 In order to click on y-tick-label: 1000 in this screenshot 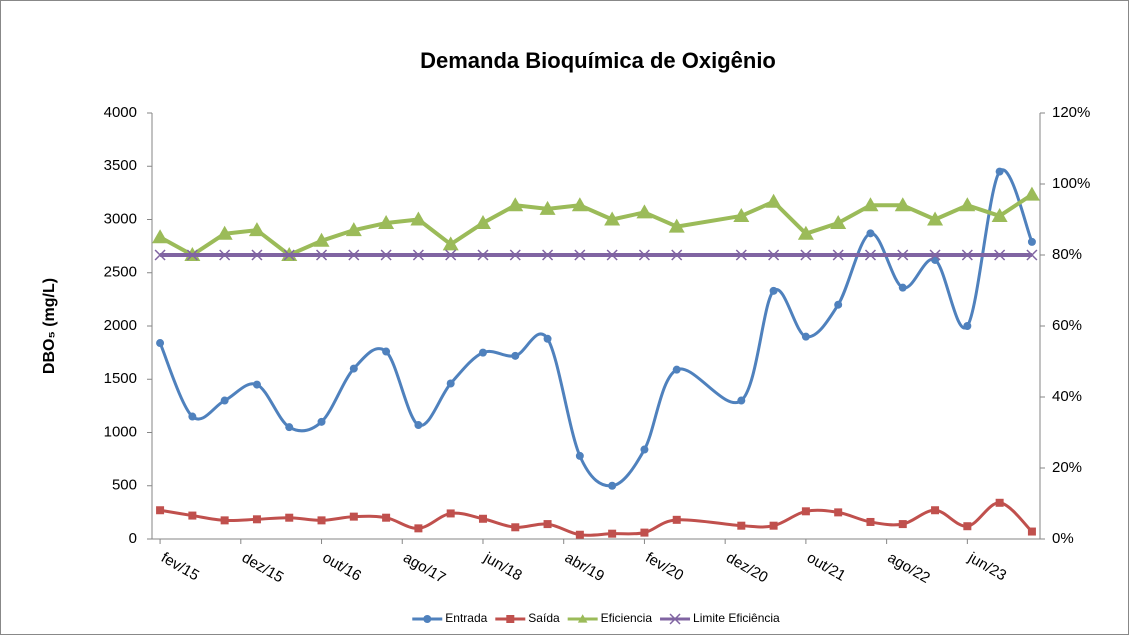, I will do `click(120, 431)`.